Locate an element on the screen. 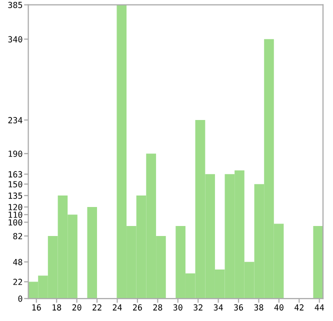 The height and width of the screenshot is (321, 333). x-tick-label: 34 is located at coordinates (218, 307).